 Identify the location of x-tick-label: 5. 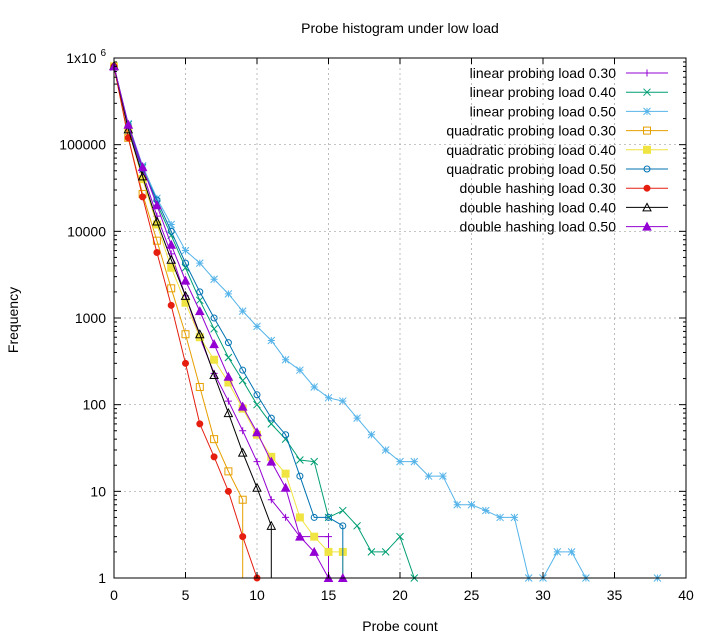
(186, 595).